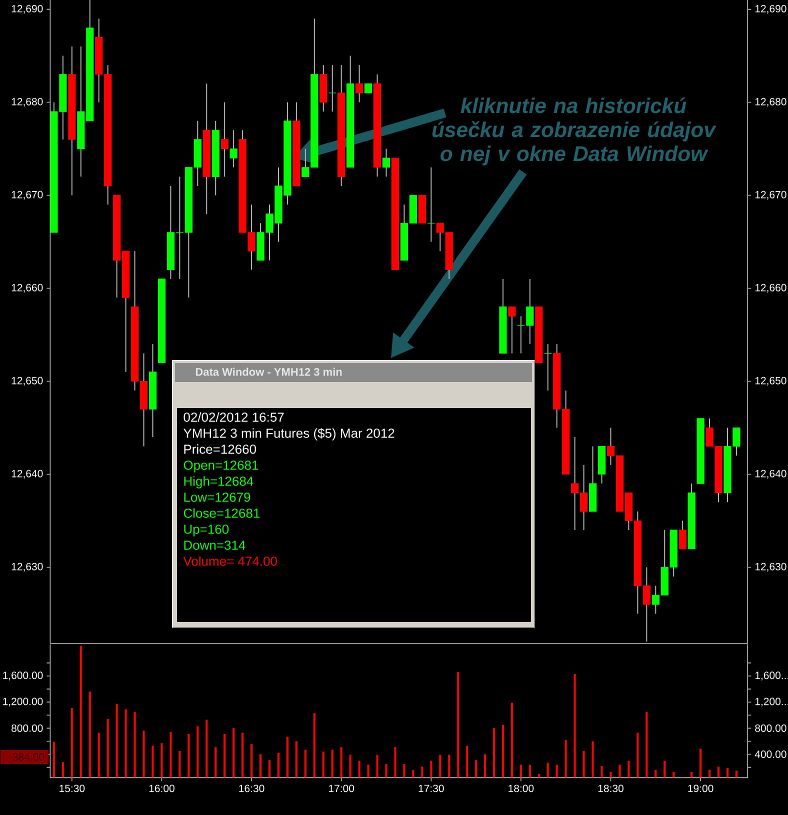 The image size is (788, 815). I want to click on y2-tick-label: 12,640, so click(770, 474).